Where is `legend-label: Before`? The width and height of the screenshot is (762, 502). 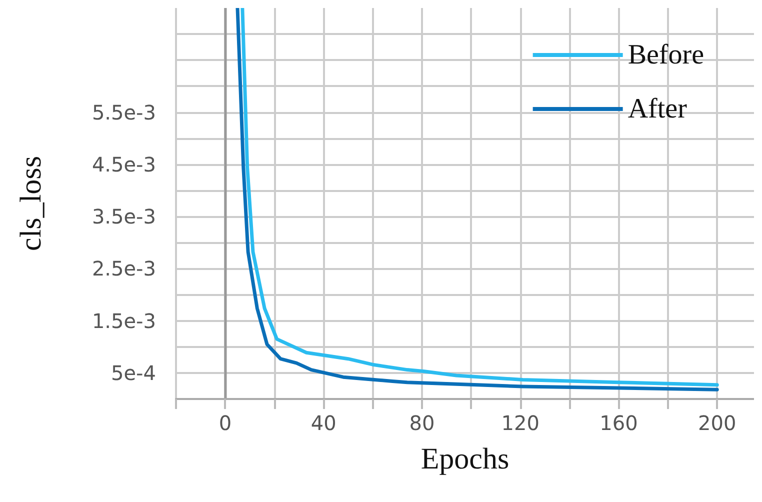
legend-label: Before is located at coordinates (666, 55).